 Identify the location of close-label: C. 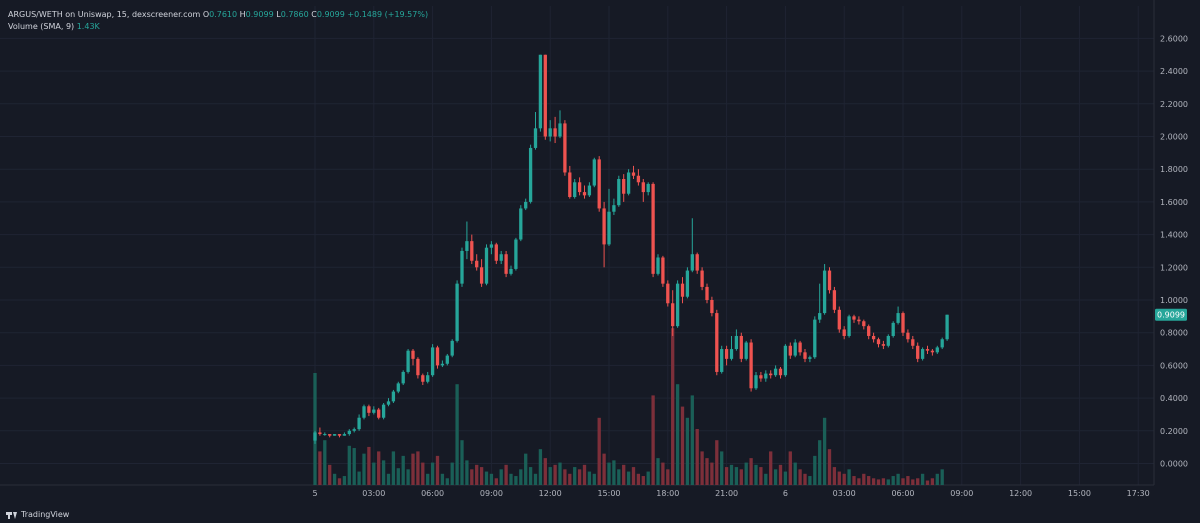
(314, 14).